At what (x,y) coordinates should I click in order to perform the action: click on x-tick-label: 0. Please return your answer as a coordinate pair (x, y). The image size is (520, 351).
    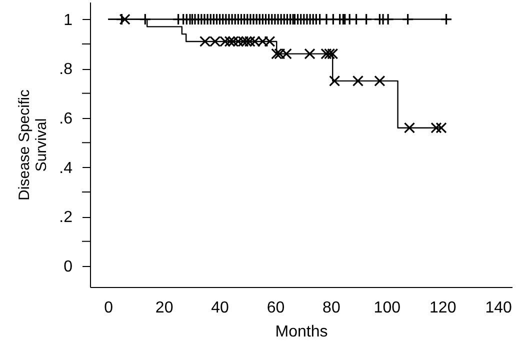
    Looking at the image, I should click on (109, 308).